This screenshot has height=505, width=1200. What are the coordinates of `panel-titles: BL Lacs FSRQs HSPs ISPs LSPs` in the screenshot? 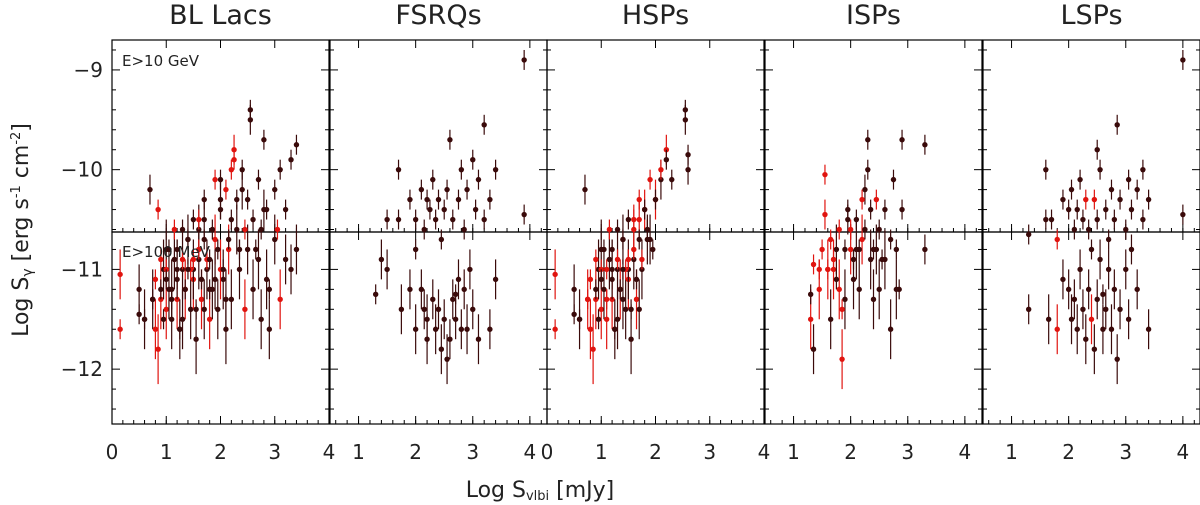 It's located at (645, 15).